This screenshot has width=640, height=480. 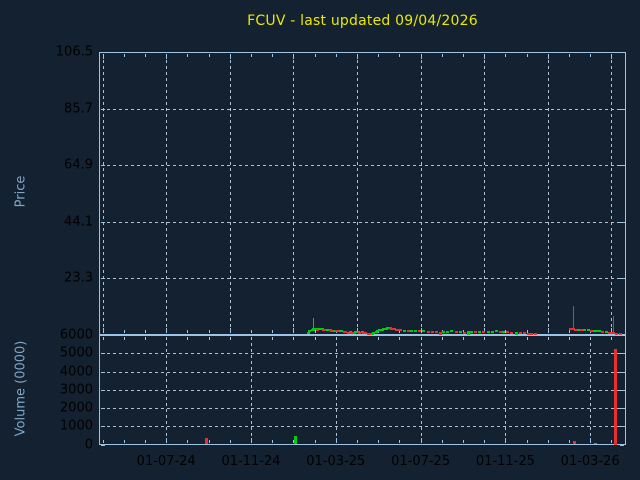 I want to click on price-tick-label: 64.9, so click(x=78, y=165).